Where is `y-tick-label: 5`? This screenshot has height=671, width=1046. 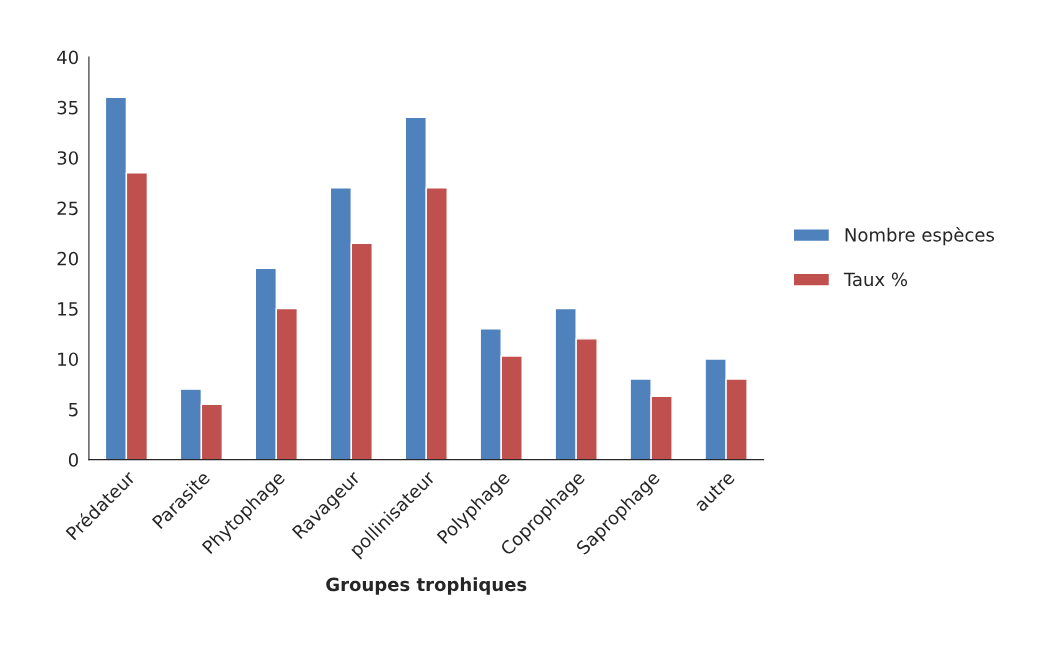
y-tick-label: 5 is located at coordinates (73, 410).